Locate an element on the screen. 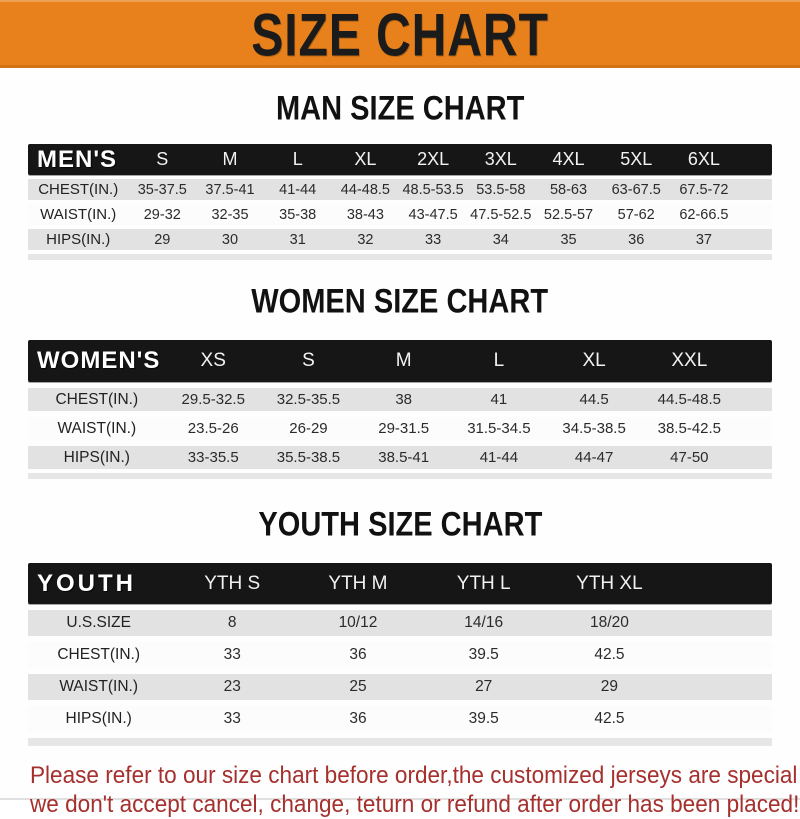 This screenshot has width=800, height=819. section-heading-youth-text: YOUTH SIZE CHART is located at coordinates (400, 523).